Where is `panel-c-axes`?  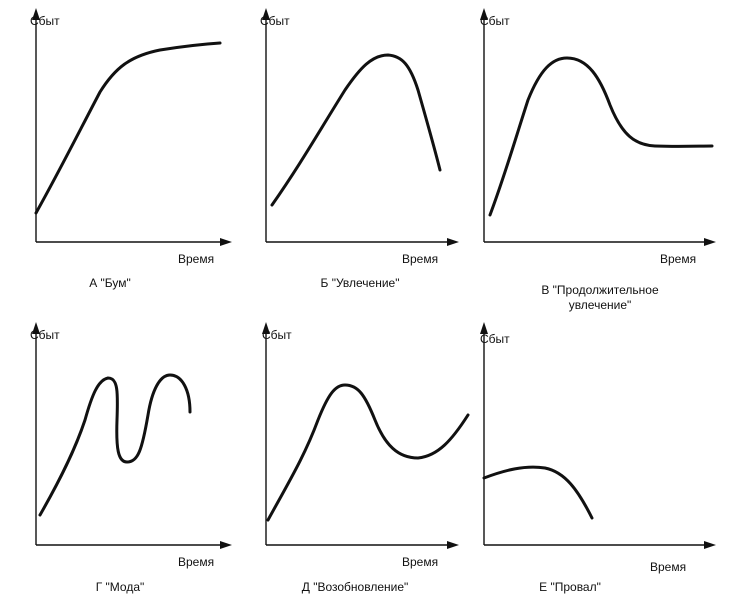 panel-c-axes is located at coordinates (598, 127).